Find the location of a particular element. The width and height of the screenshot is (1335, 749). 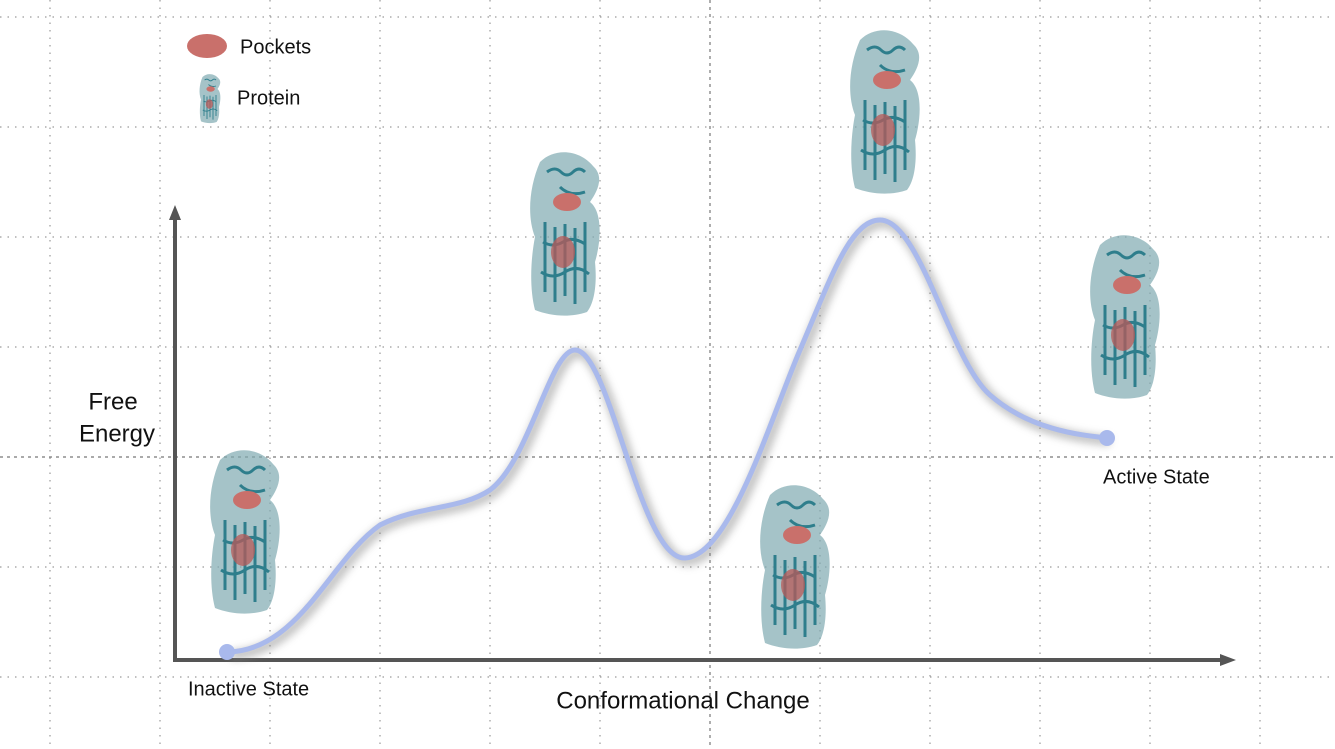

y-axis-label: Free is located at coordinates (112, 401).